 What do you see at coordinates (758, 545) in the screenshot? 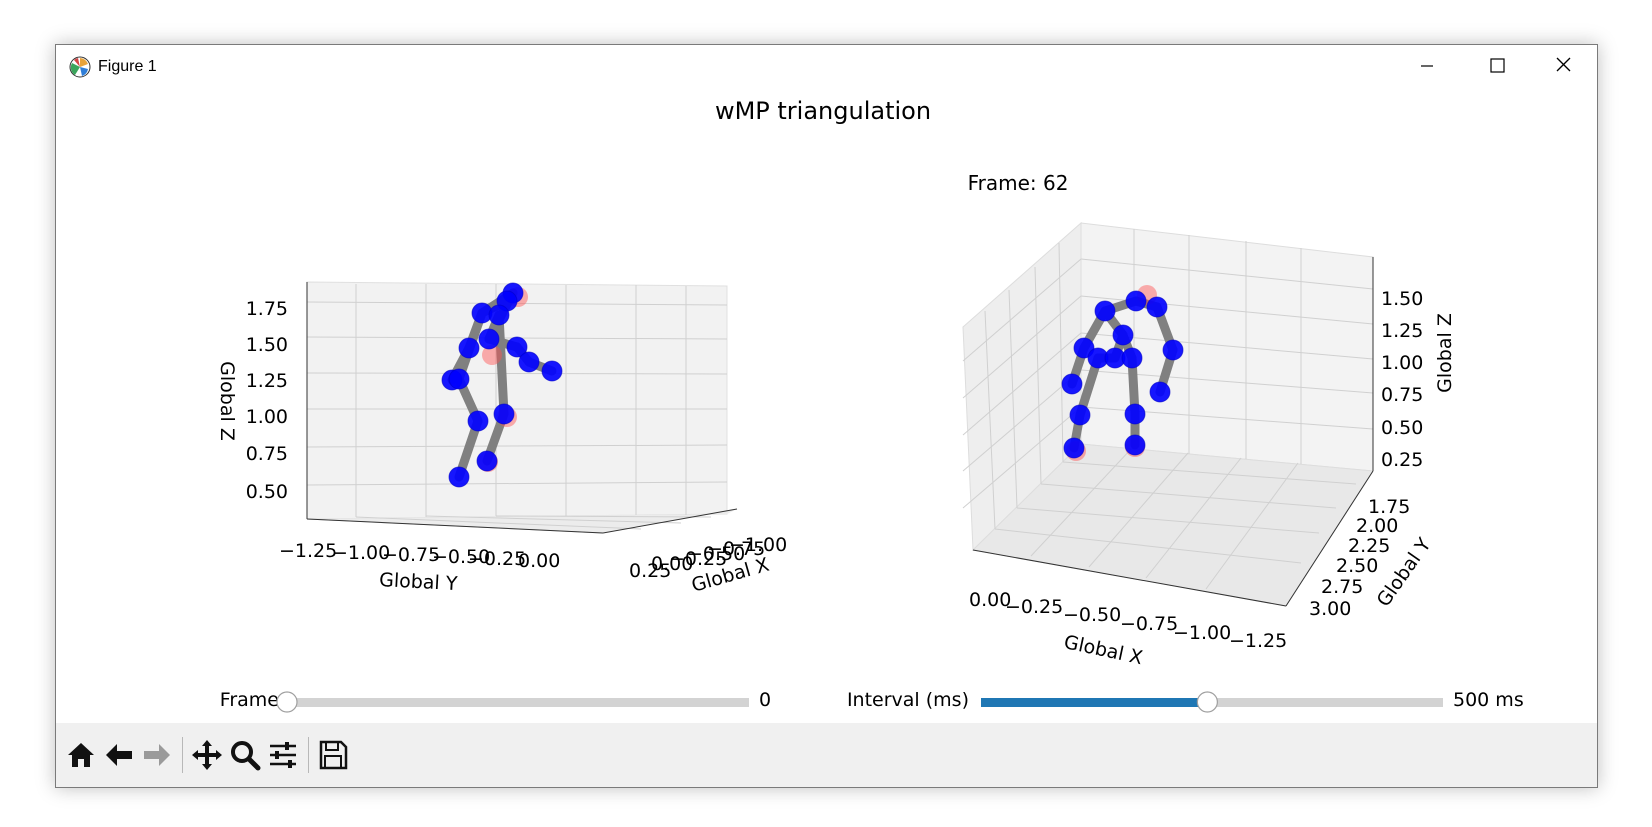
I see `left-x-tick: −1.00` at bounding box center [758, 545].